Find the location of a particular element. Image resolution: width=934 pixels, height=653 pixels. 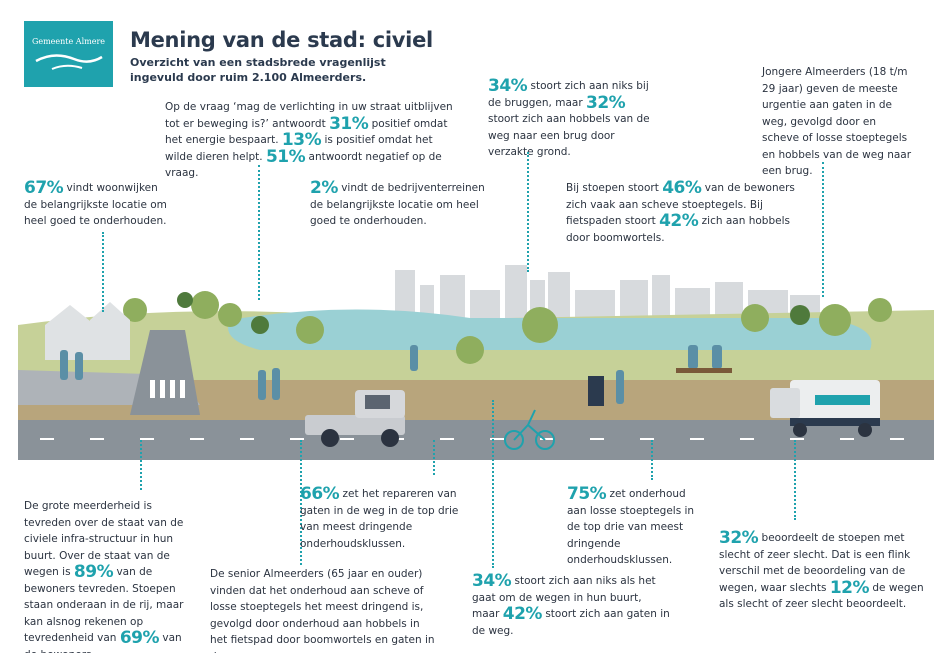

residential-pointer is located at coordinates (103, 272).